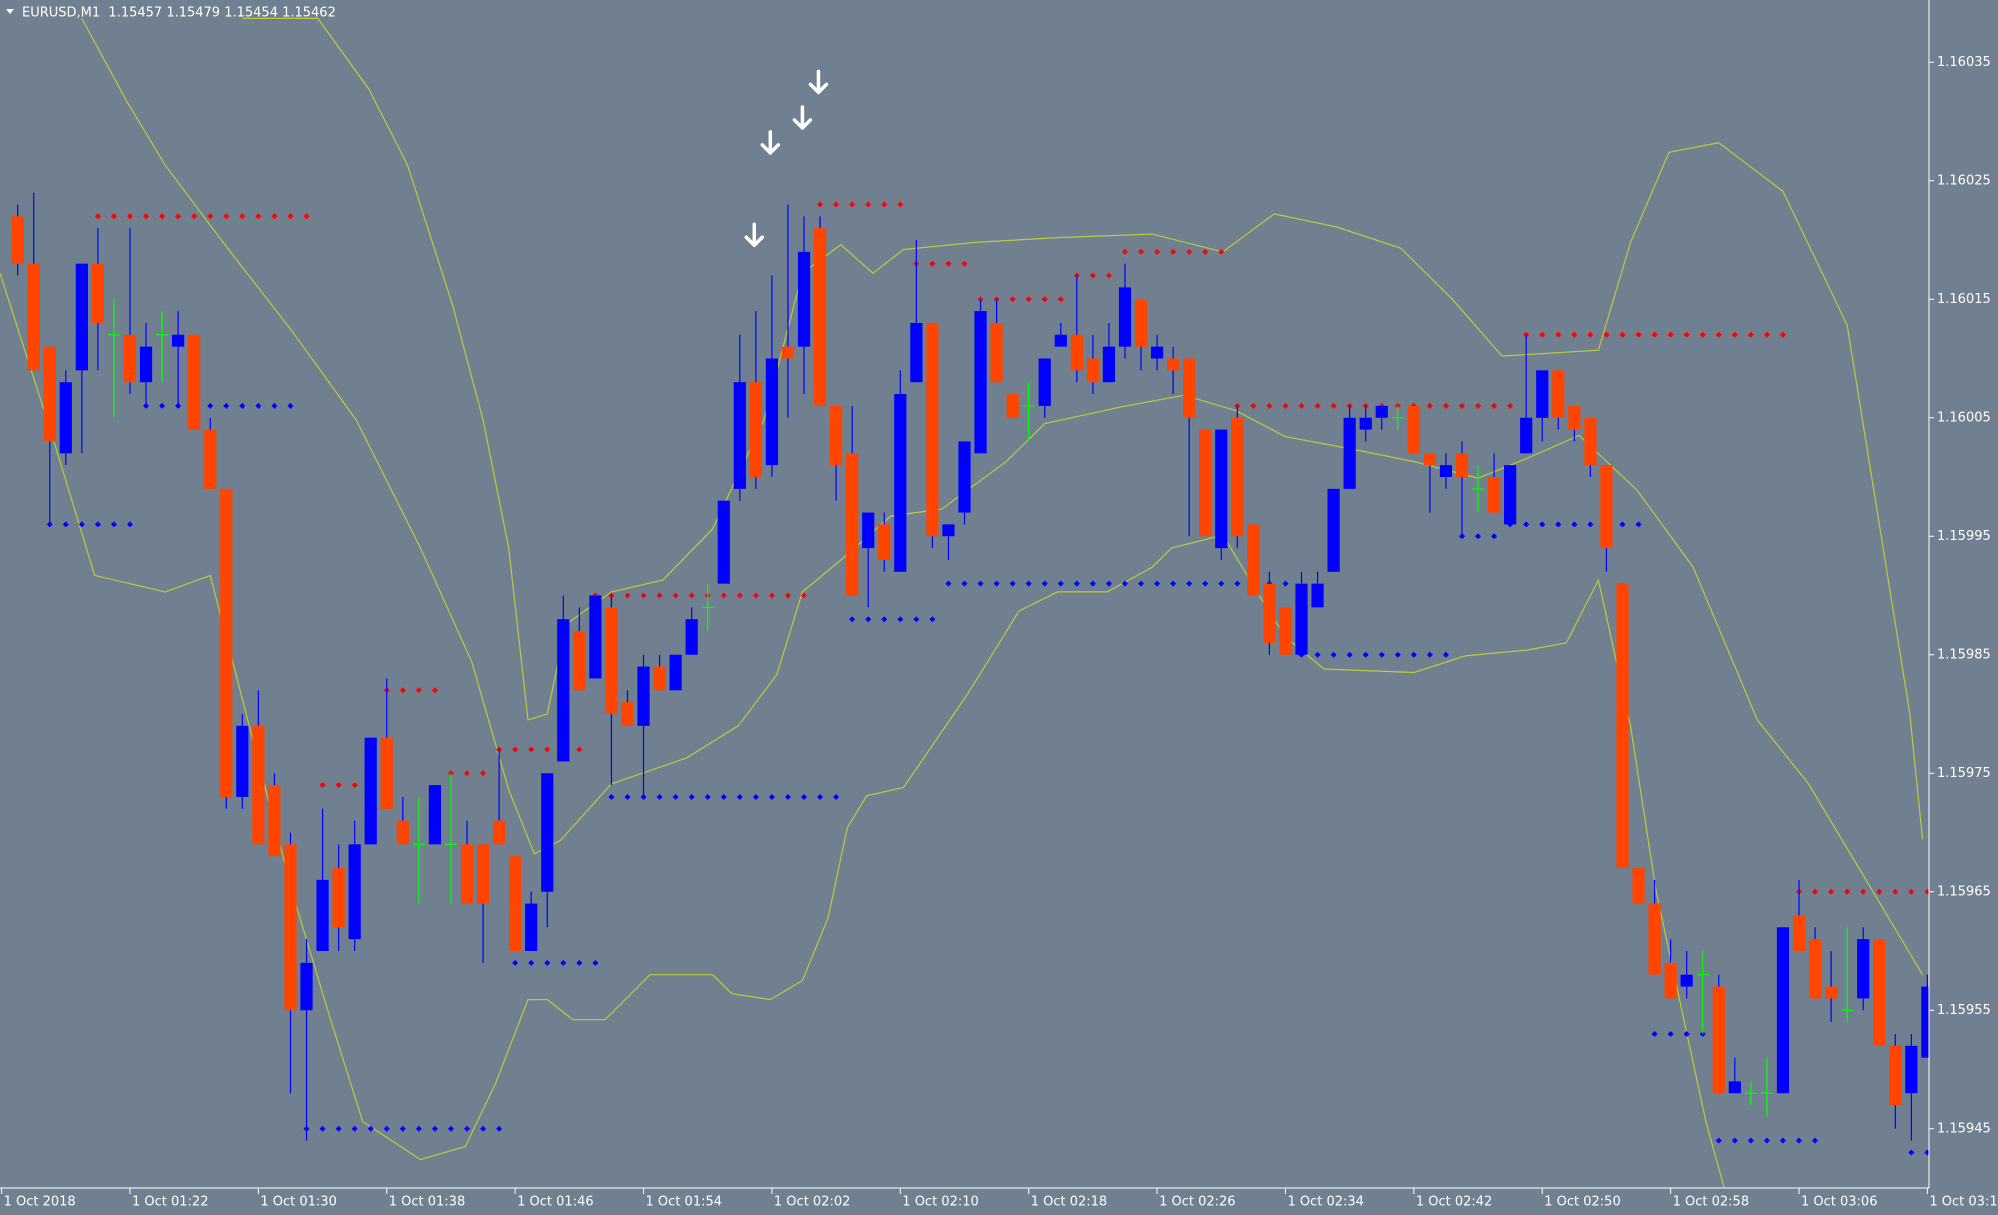  Describe the element at coordinates (1964, 62) in the screenshot. I see `y-tick-label: 1.16035` at that location.